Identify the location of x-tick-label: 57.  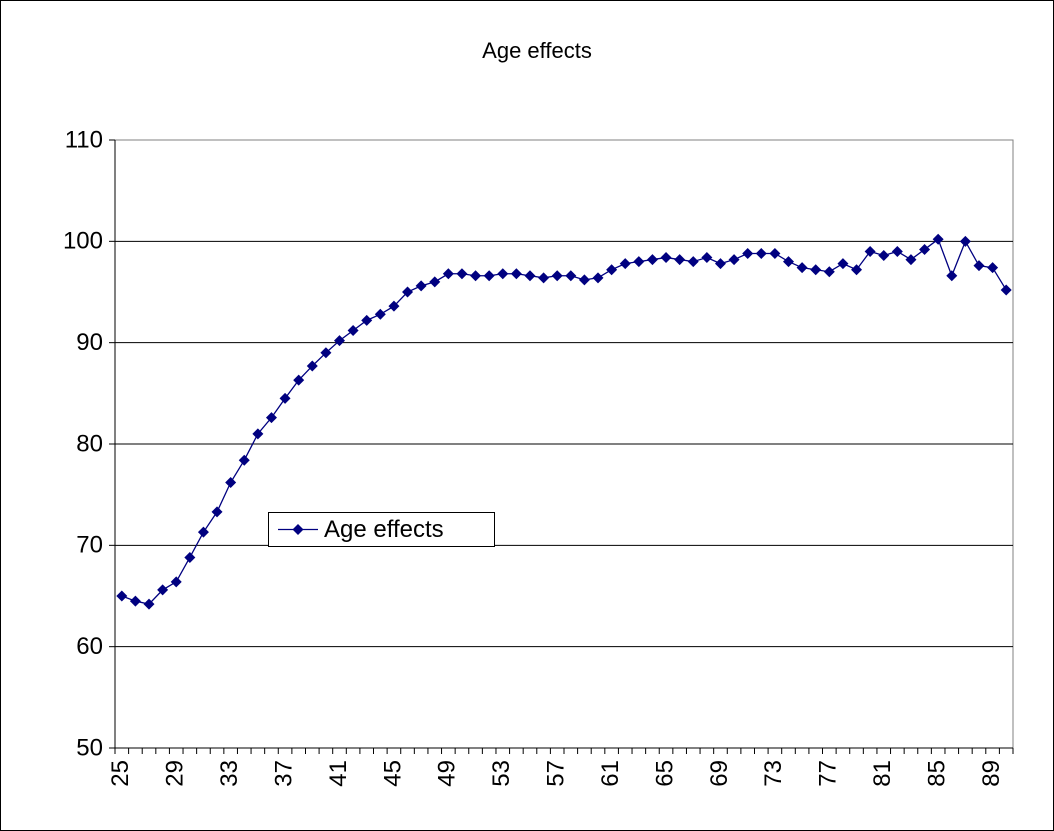
(556, 773).